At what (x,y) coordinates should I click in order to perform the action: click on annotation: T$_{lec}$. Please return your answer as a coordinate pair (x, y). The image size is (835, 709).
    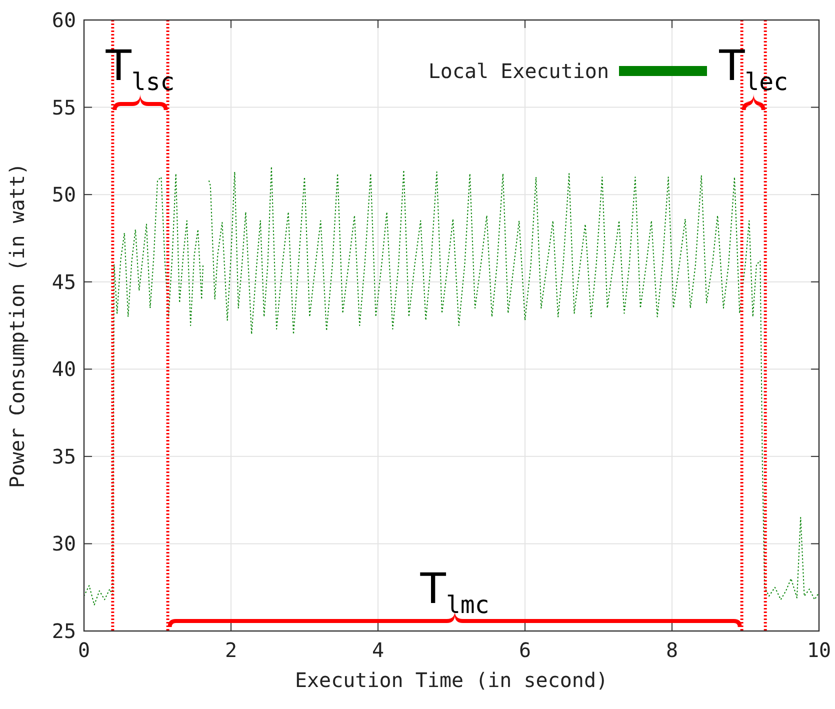
    Looking at the image, I should click on (753, 68).